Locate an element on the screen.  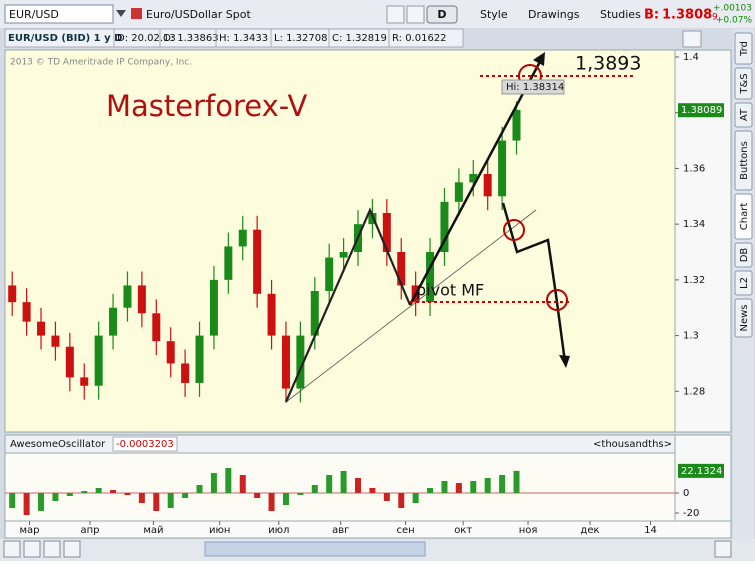
sidebar-tab-label: Trd is located at coordinates (744, 49).